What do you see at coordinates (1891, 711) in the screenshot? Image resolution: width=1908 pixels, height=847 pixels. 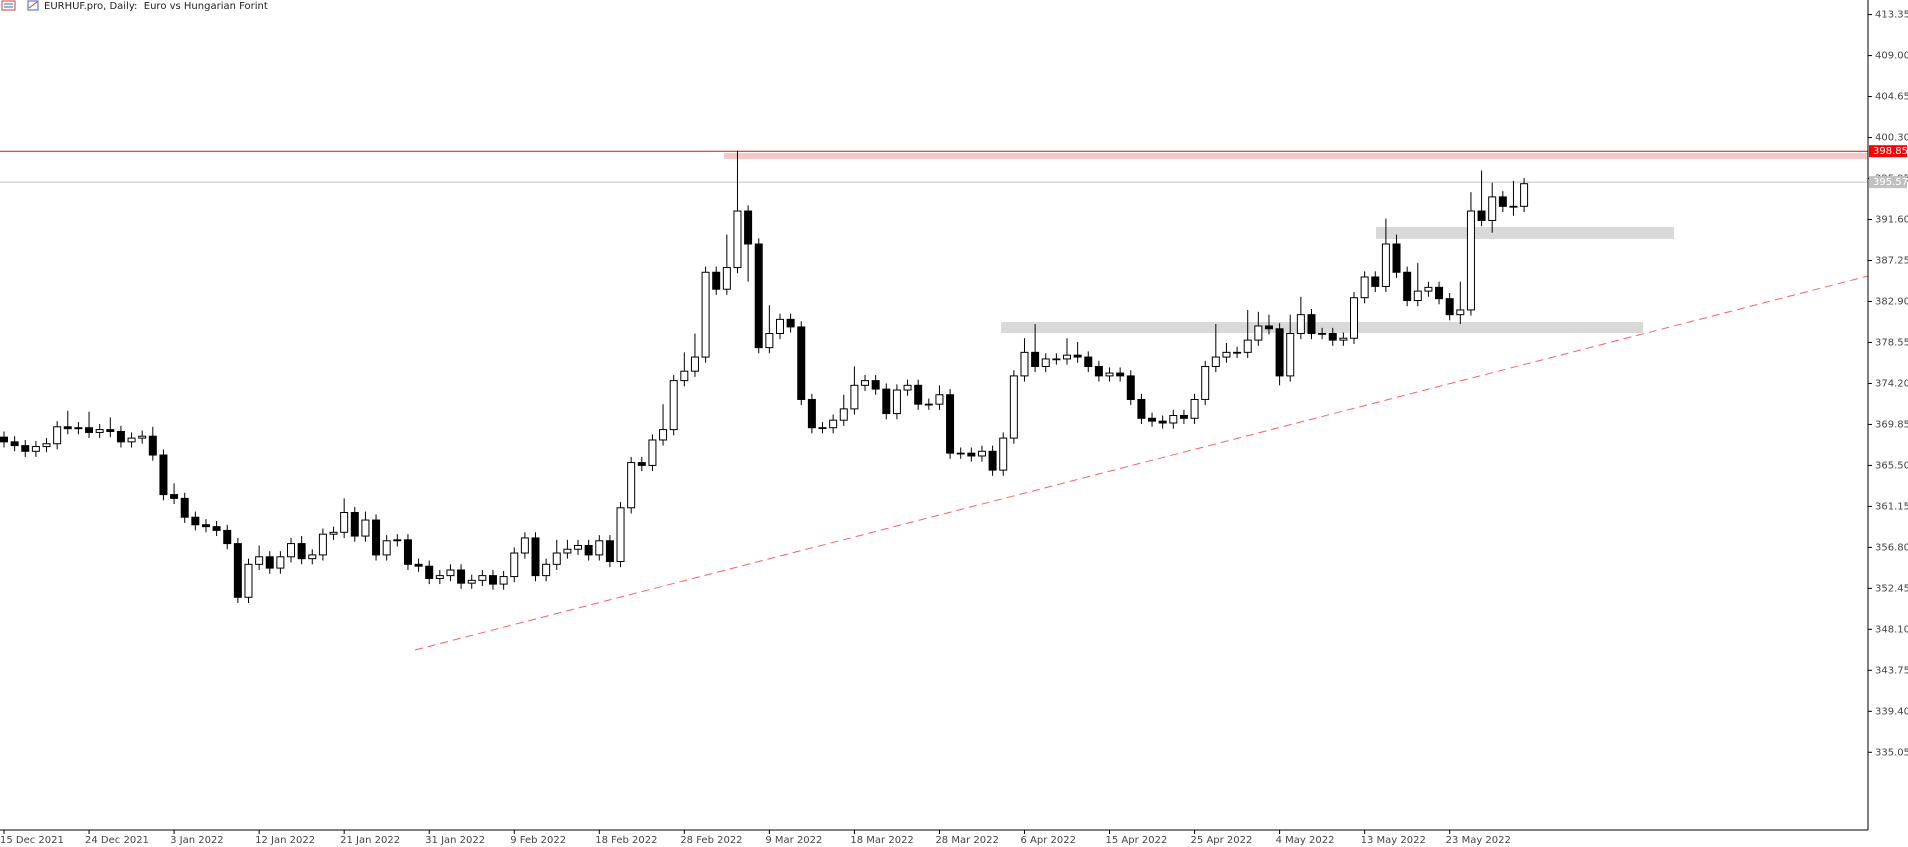 I see `y-tick-label: 339.40` at bounding box center [1891, 711].